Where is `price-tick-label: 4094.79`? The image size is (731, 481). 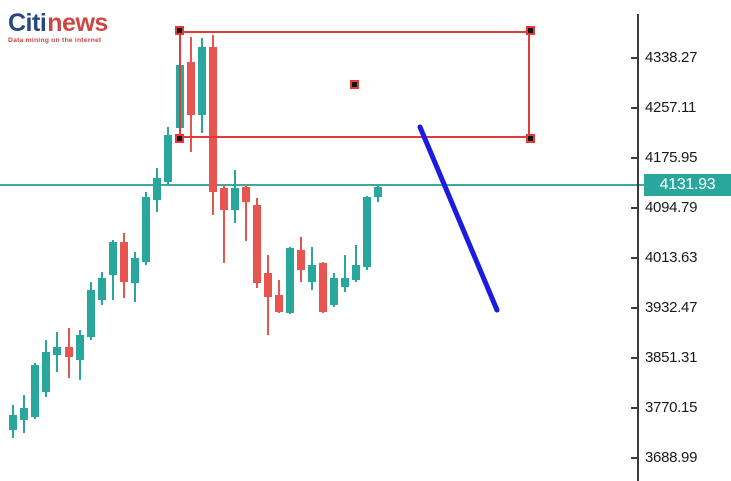 price-tick-label: 4094.79 is located at coordinates (671, 207).